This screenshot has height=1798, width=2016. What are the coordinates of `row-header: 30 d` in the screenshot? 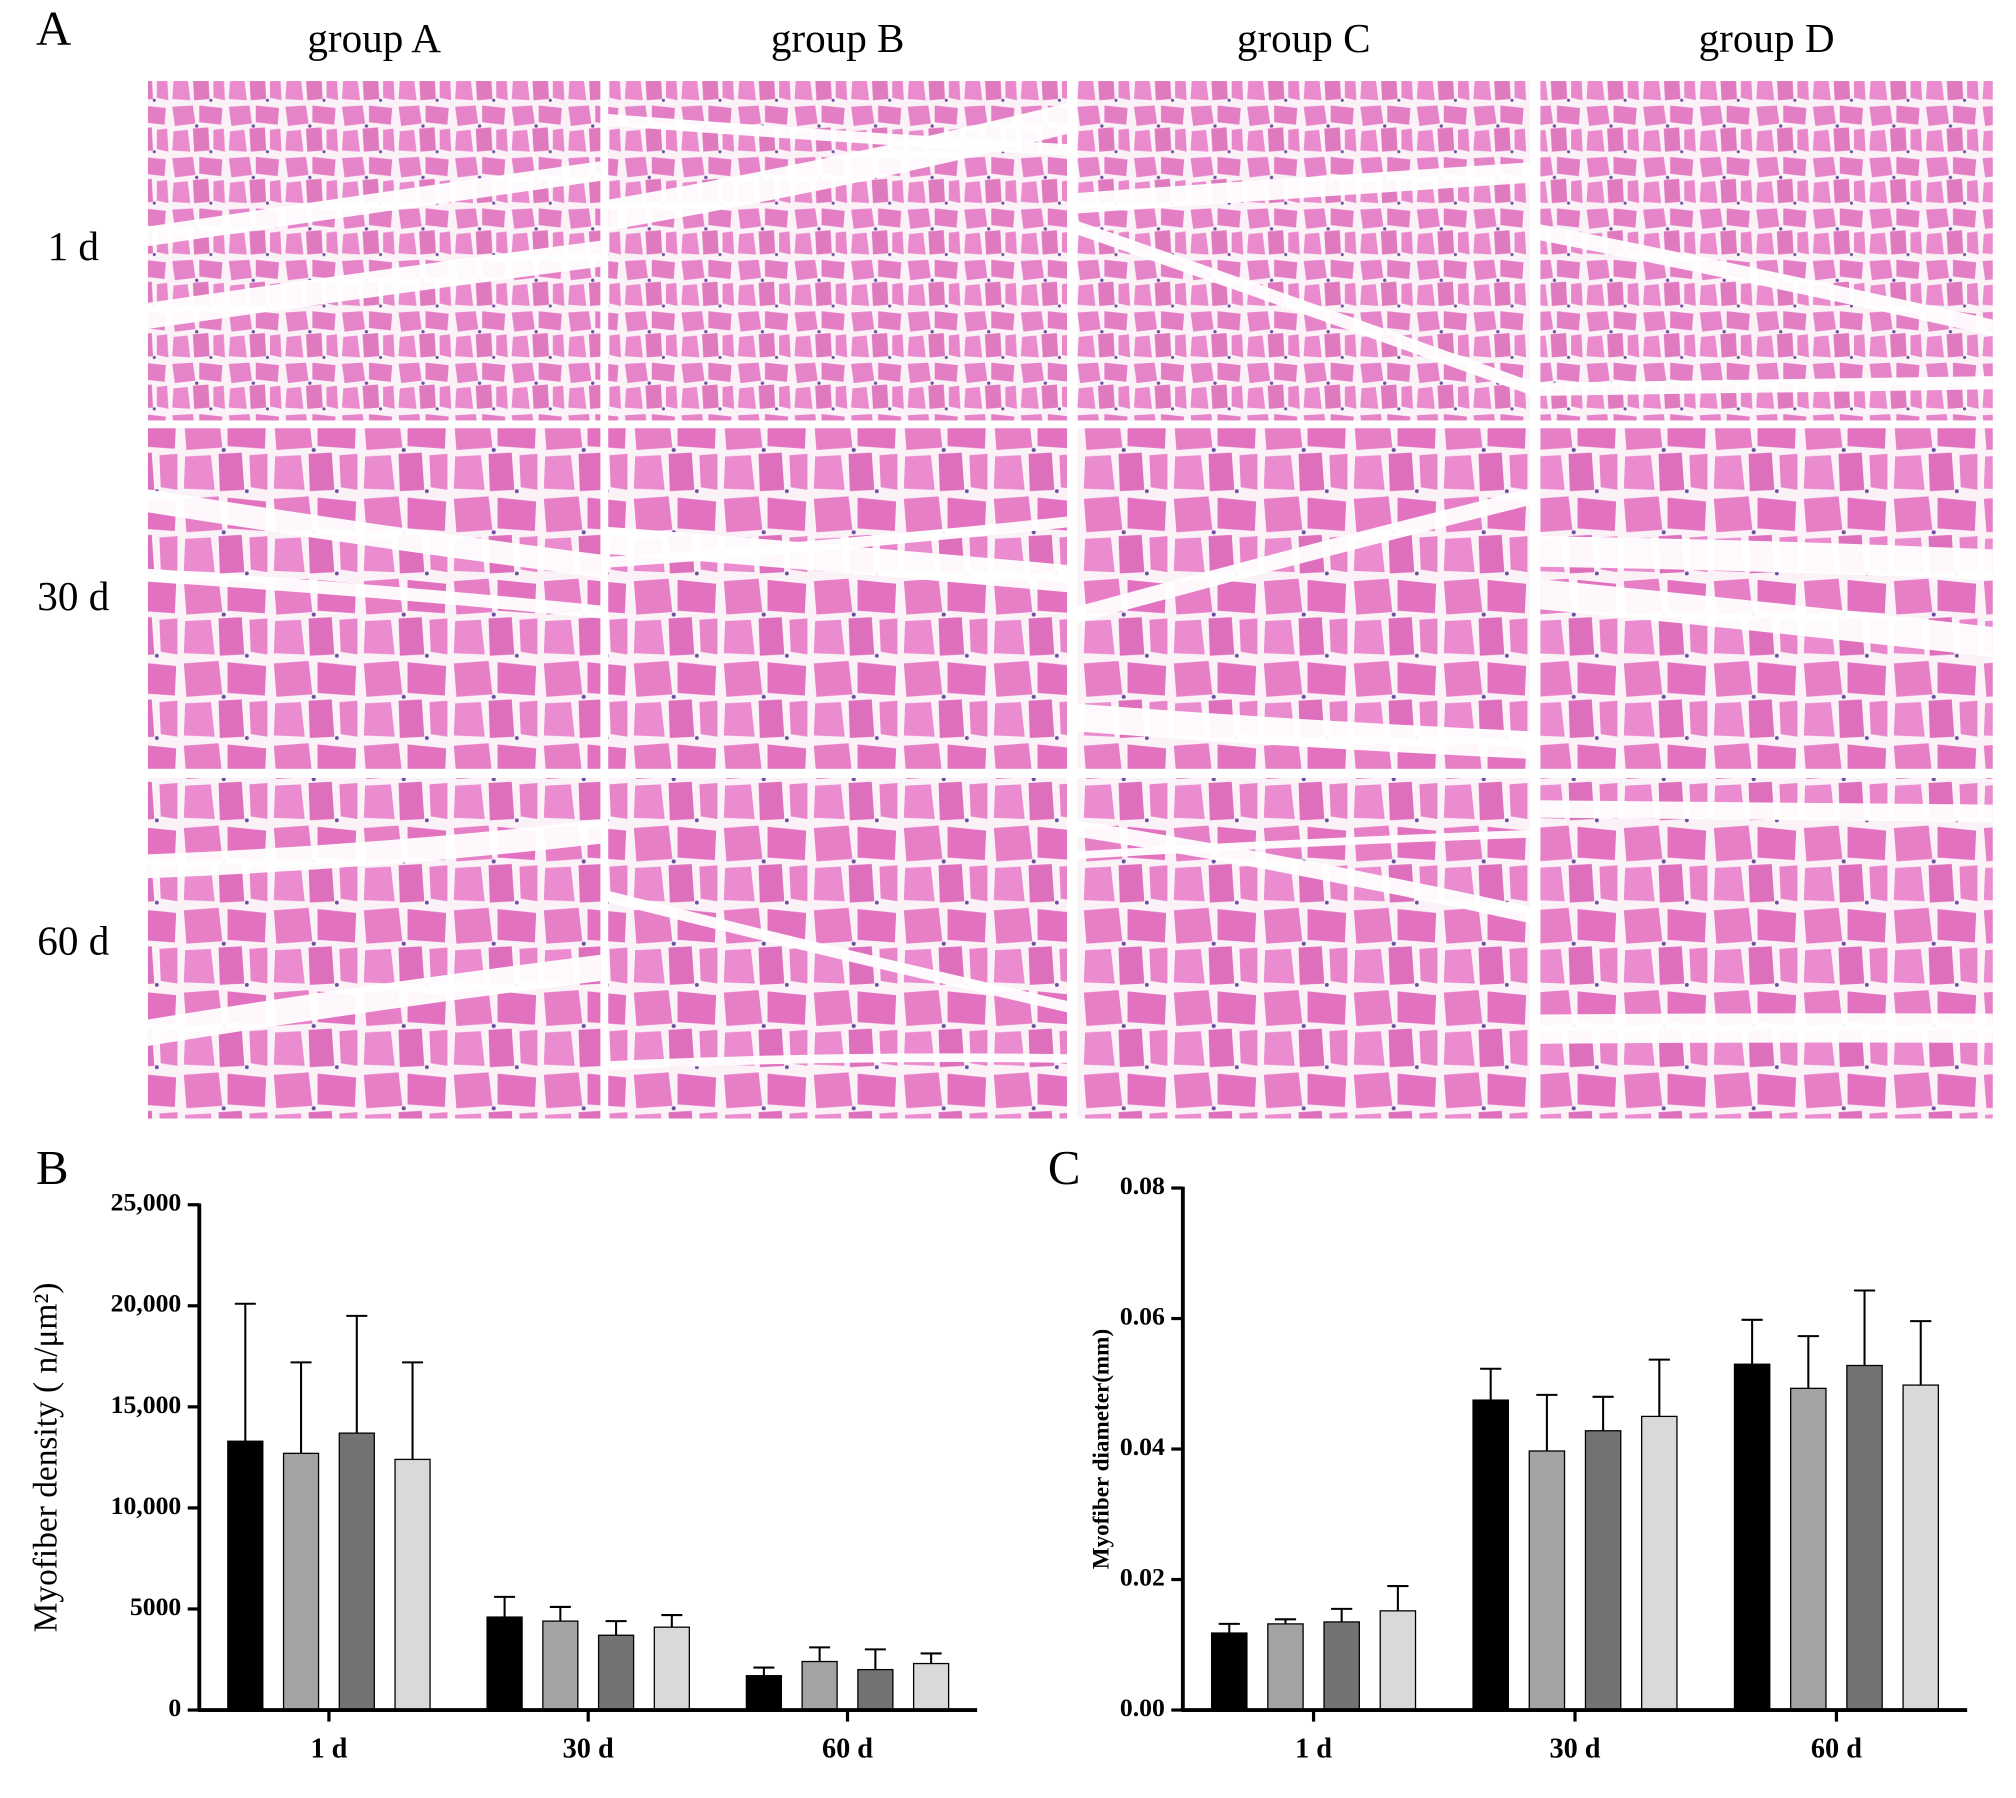 It's located at (73, 596).